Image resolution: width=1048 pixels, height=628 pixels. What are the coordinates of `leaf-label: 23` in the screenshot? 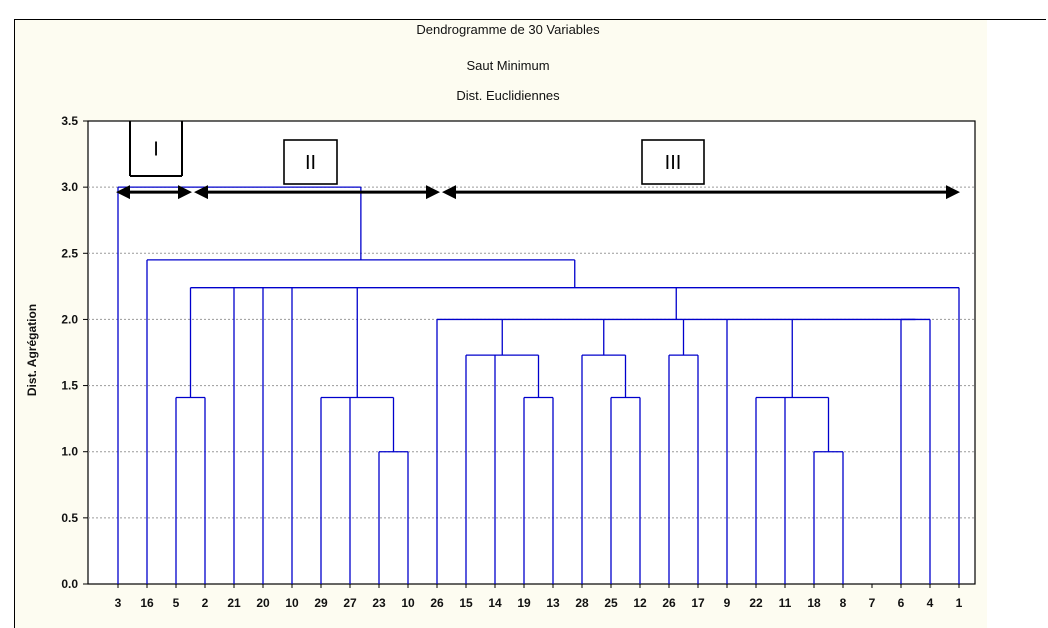 It's located at (379, 603).